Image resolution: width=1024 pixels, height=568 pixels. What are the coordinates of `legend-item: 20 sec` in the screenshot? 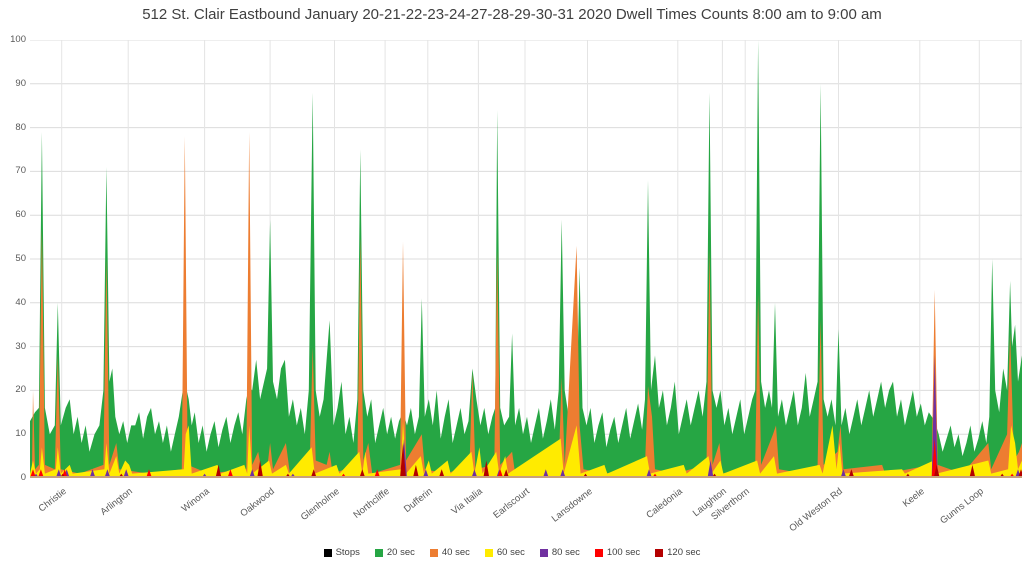 It's located at (394, 552).